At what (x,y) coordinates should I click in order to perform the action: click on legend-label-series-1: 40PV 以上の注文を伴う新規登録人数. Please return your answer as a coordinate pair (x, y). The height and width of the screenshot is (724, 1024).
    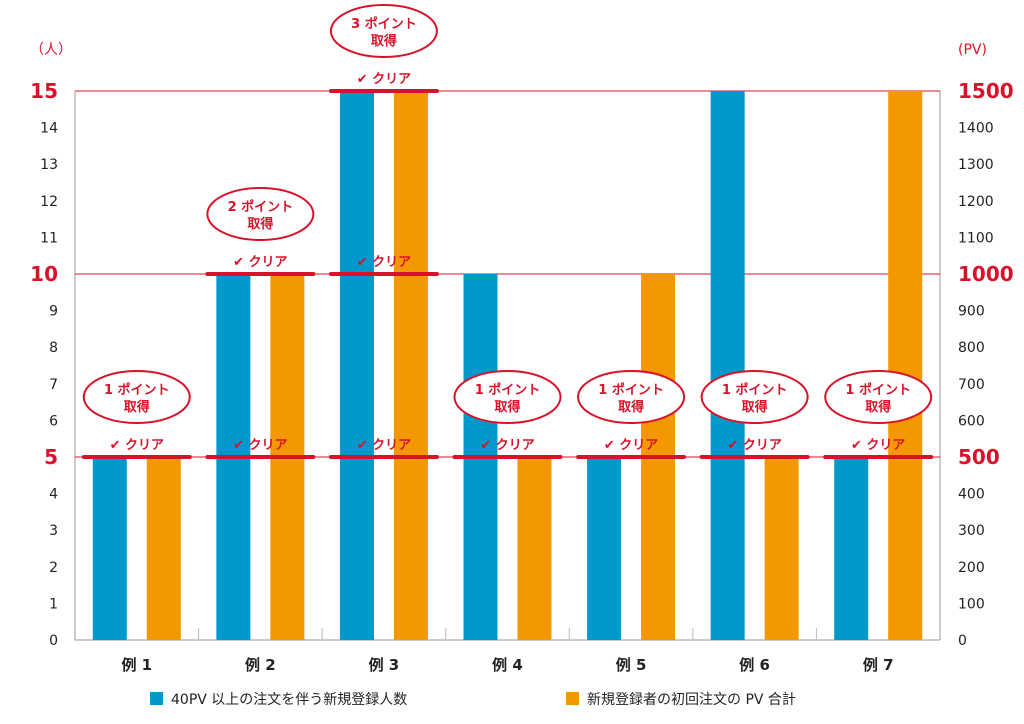
    Looking at the image, I should click on (289, 700).